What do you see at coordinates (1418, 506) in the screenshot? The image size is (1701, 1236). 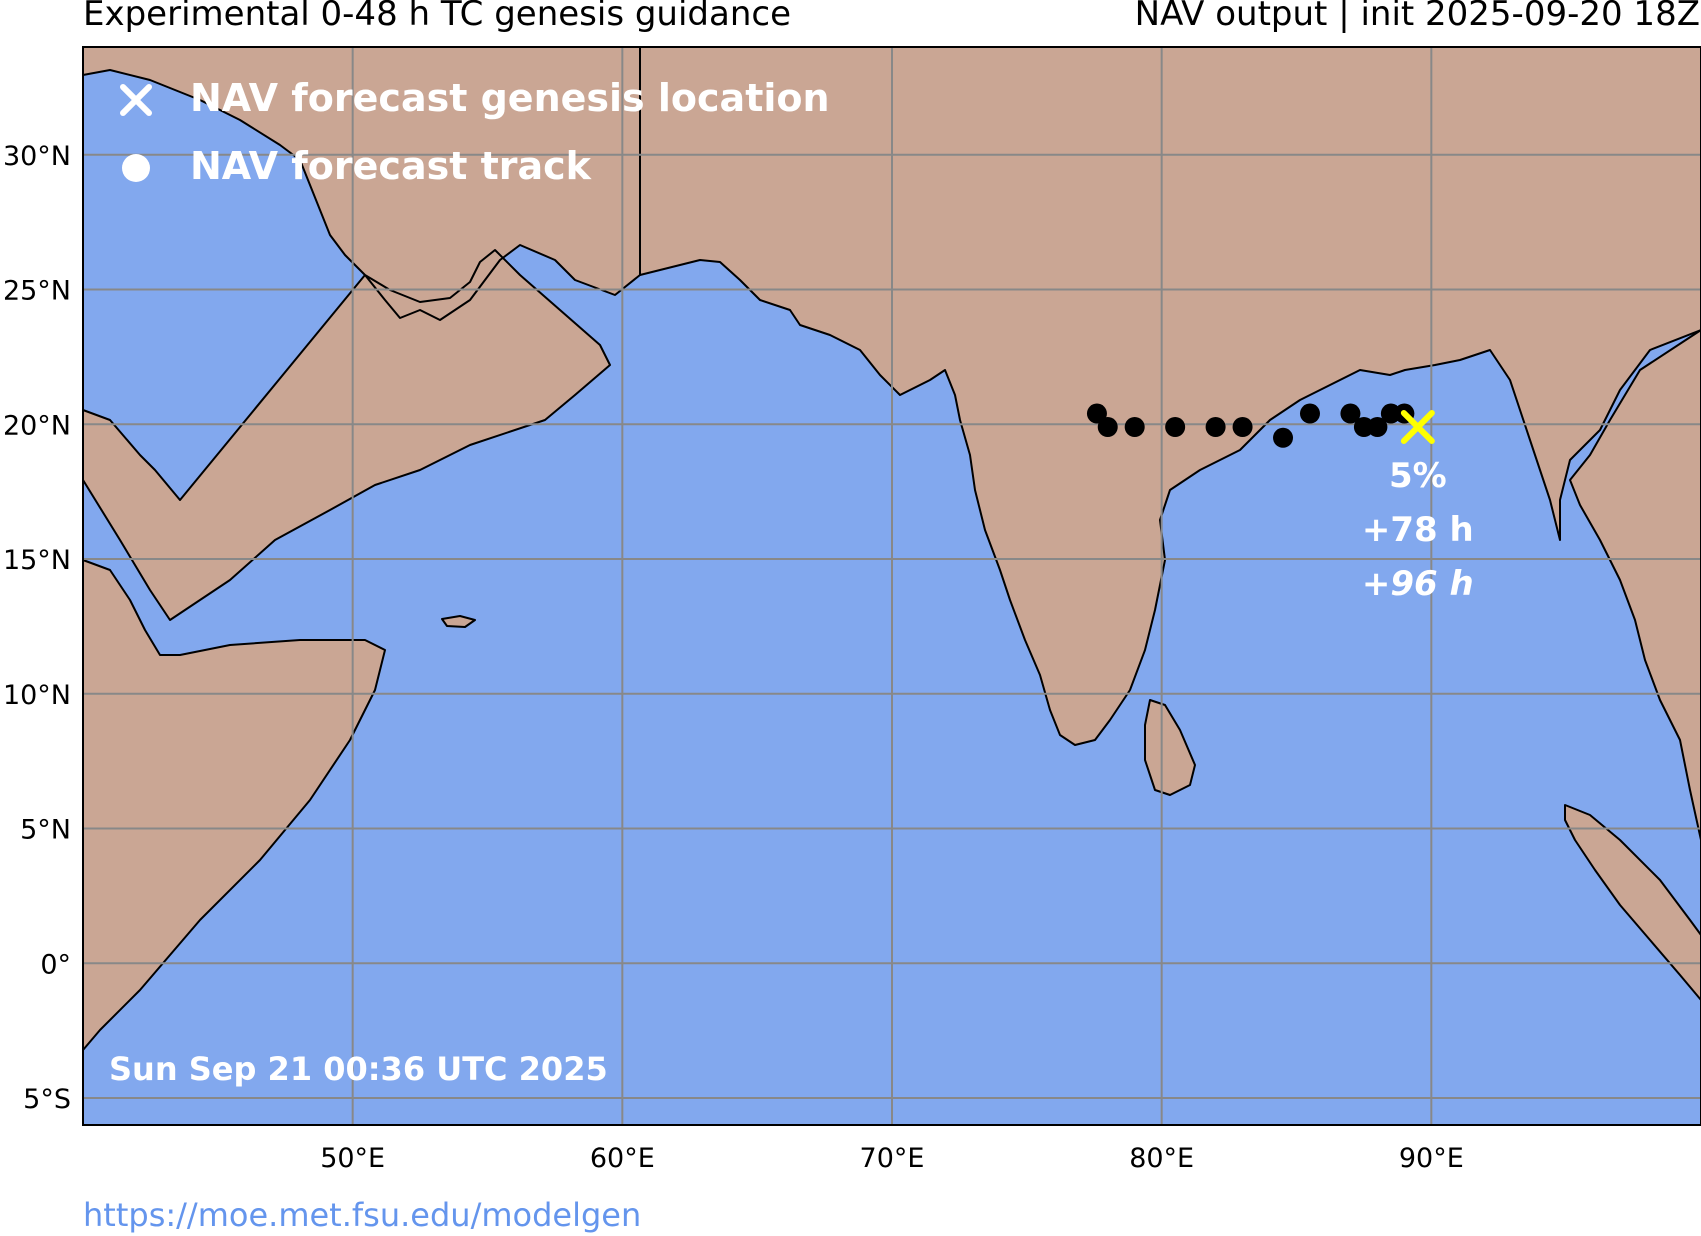 I see `genesis-layer: 5% +78 h +96 h` at bounding box center [1418, 506].